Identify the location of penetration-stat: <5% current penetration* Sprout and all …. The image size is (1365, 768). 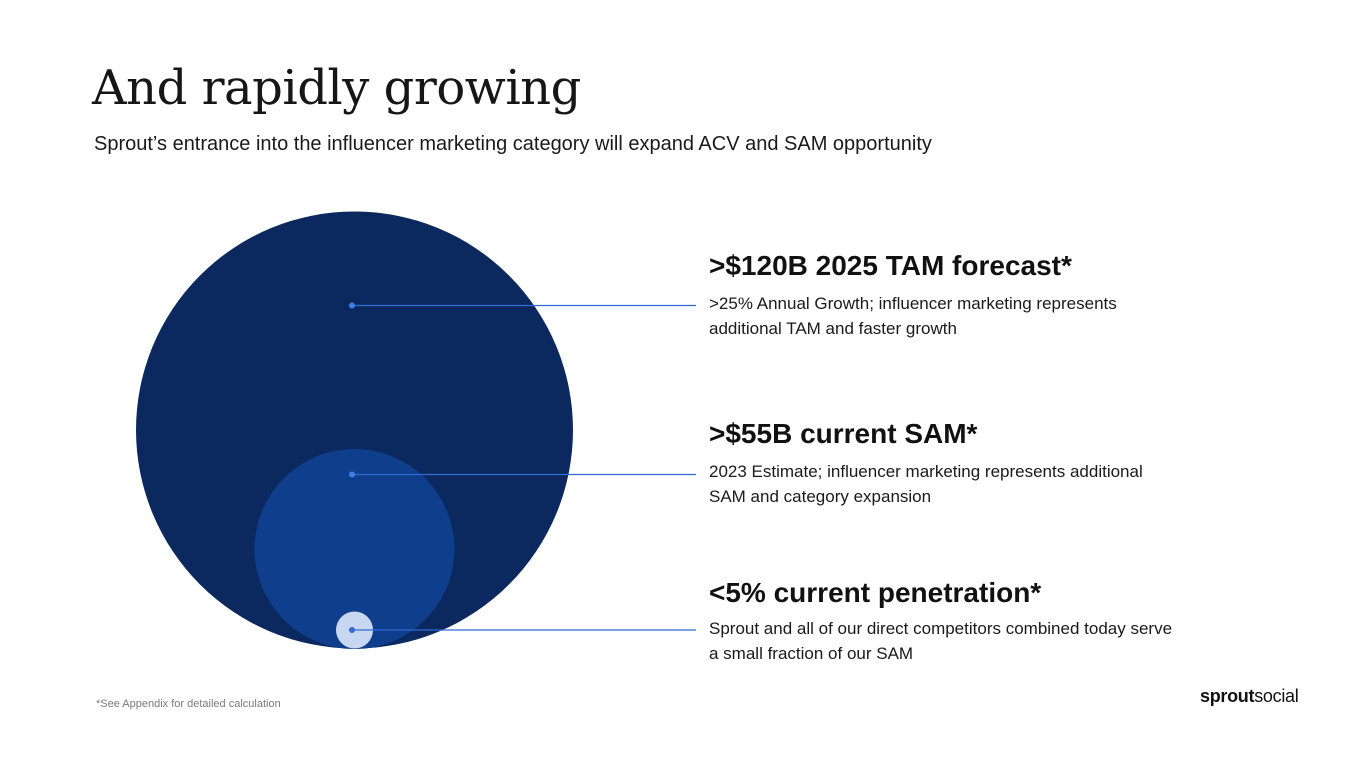
(989, 621).